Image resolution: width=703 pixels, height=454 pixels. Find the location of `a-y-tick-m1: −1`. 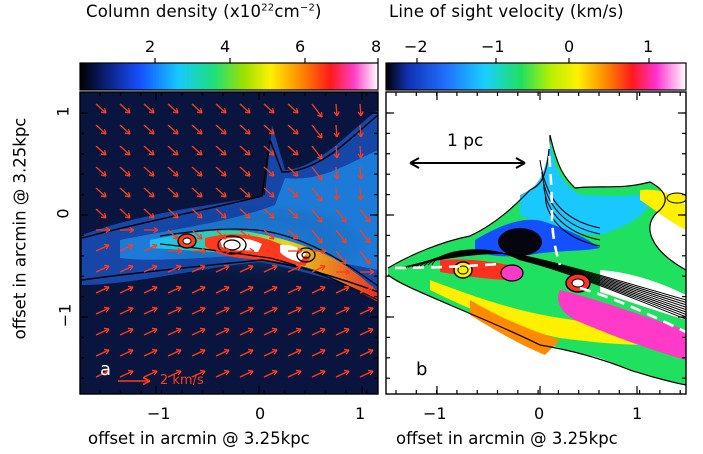

a-y-tick-m1: −1 is located at coordinates (65, 315).